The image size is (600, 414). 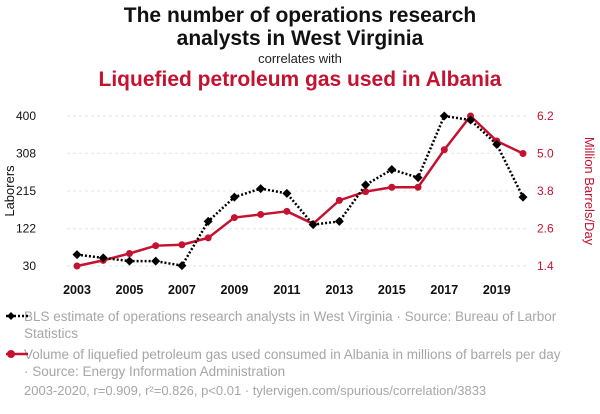 What do you see at coordinates (9, 191) in the screenshot?
I see `y-axis-left-title: Laborers` at bounding box center [9, 191].